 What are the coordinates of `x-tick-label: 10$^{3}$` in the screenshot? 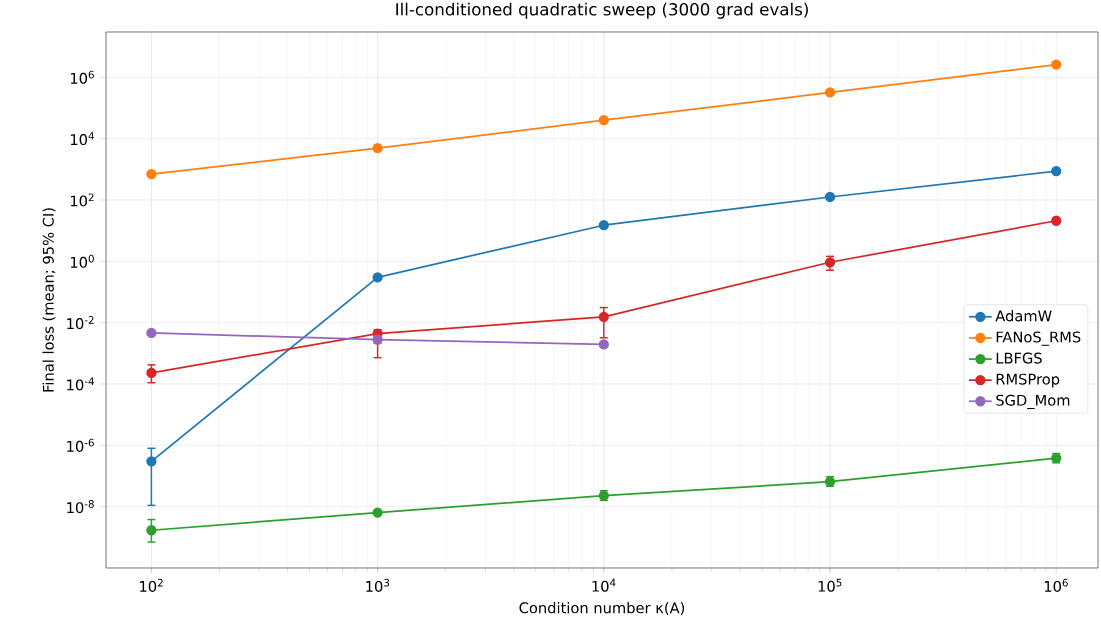 It's located at (378, 585).